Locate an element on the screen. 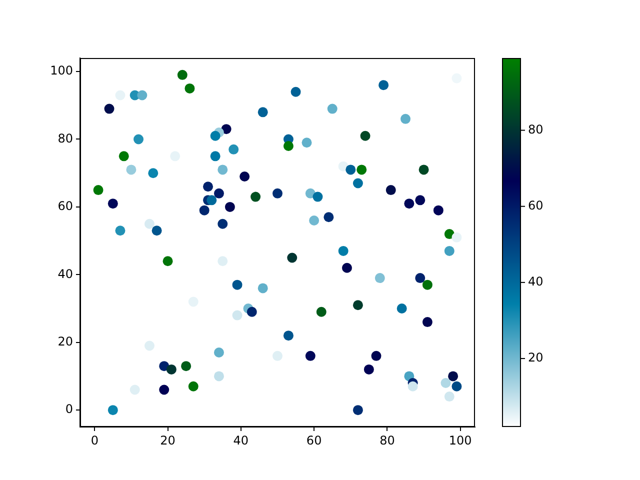 The image size is (640, 480). x-tick-label: 0 is located at coordinates (94, 440).